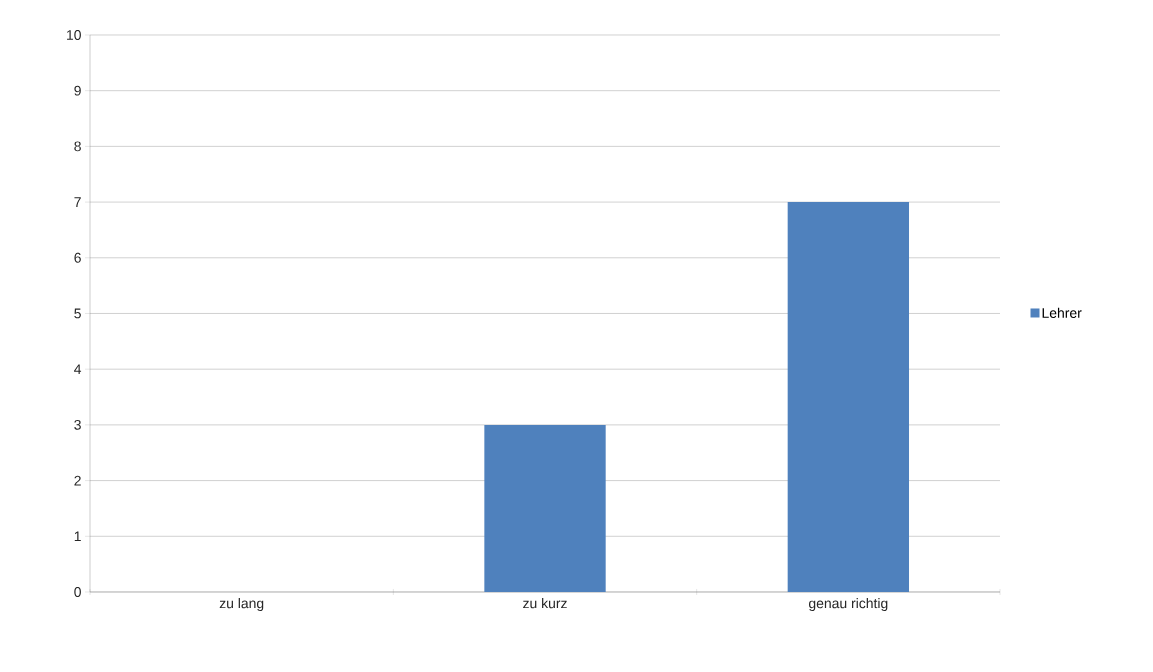 This screenshot has width=1153, height=672. Describe the element at coordinates (77, 257) in the screenshot. I see `y-tick-label: 6` at that location.